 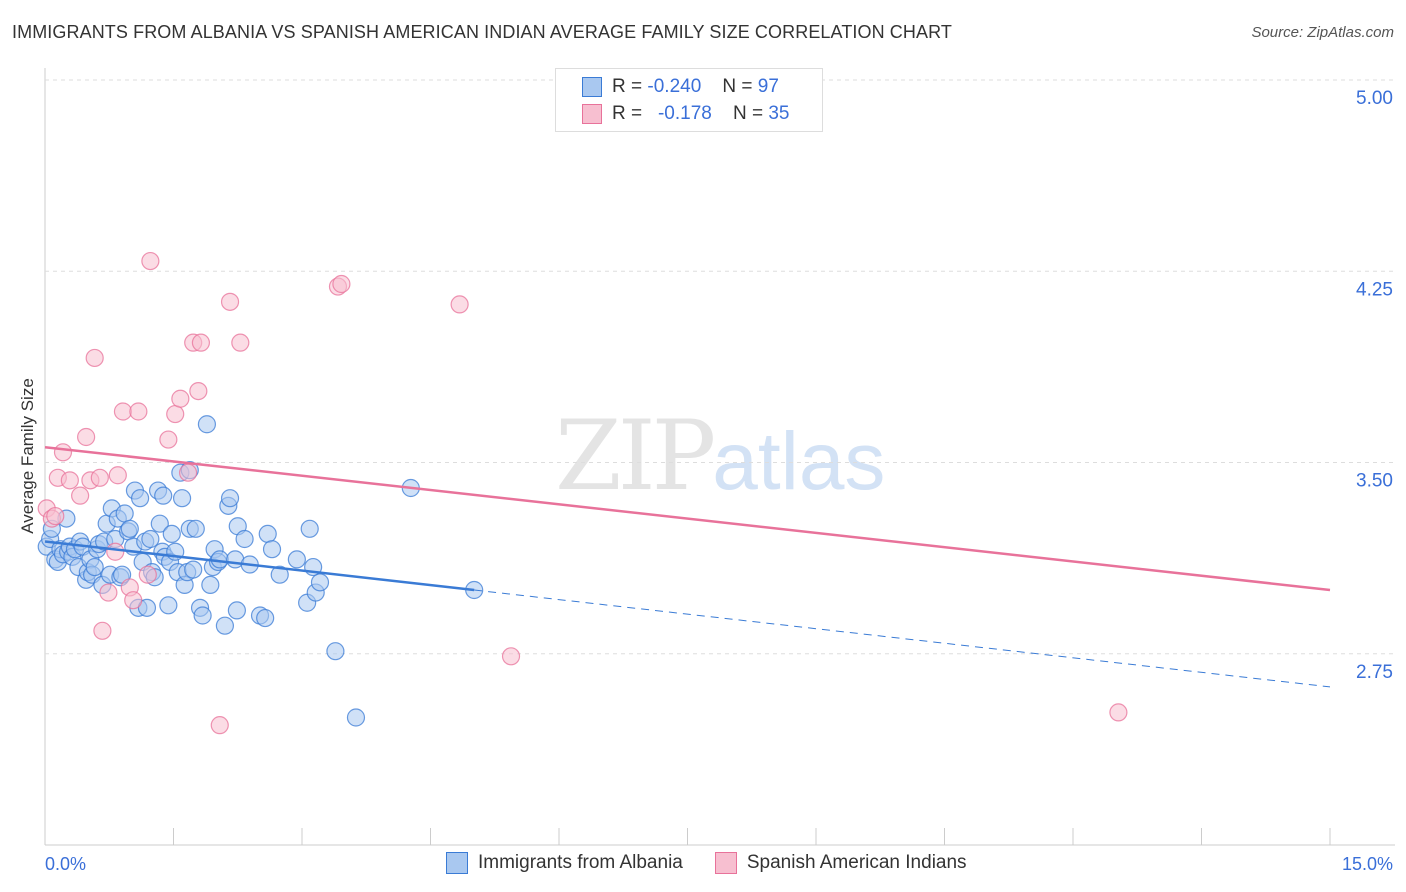 I want to click on albania-trend-extension, so click(x=902, y=638).